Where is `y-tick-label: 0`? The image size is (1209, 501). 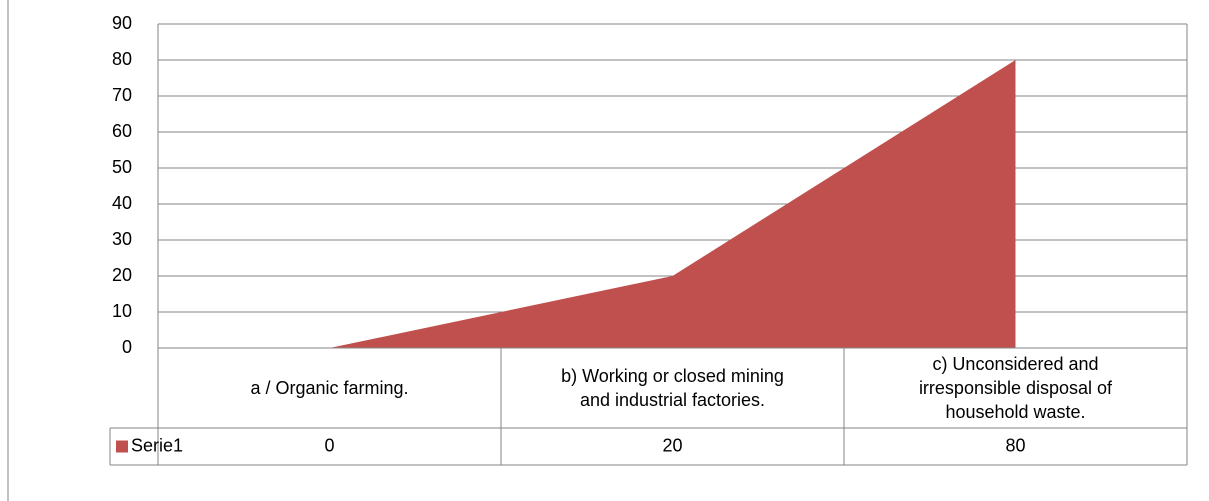 y-tick-label: 0 is located at coordinates (127, 347).